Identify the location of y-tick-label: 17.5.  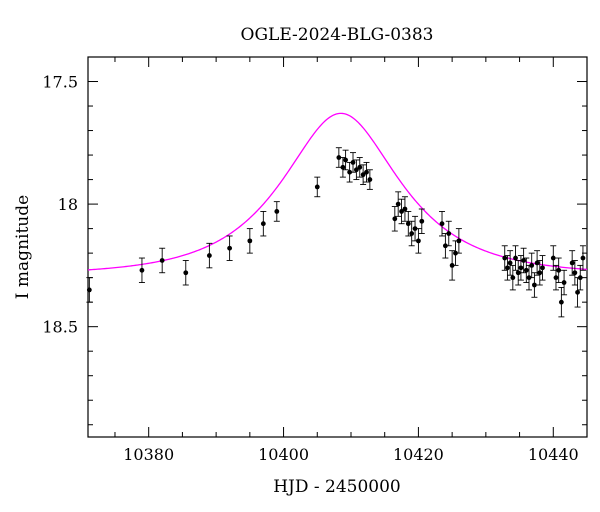
(60, 82).